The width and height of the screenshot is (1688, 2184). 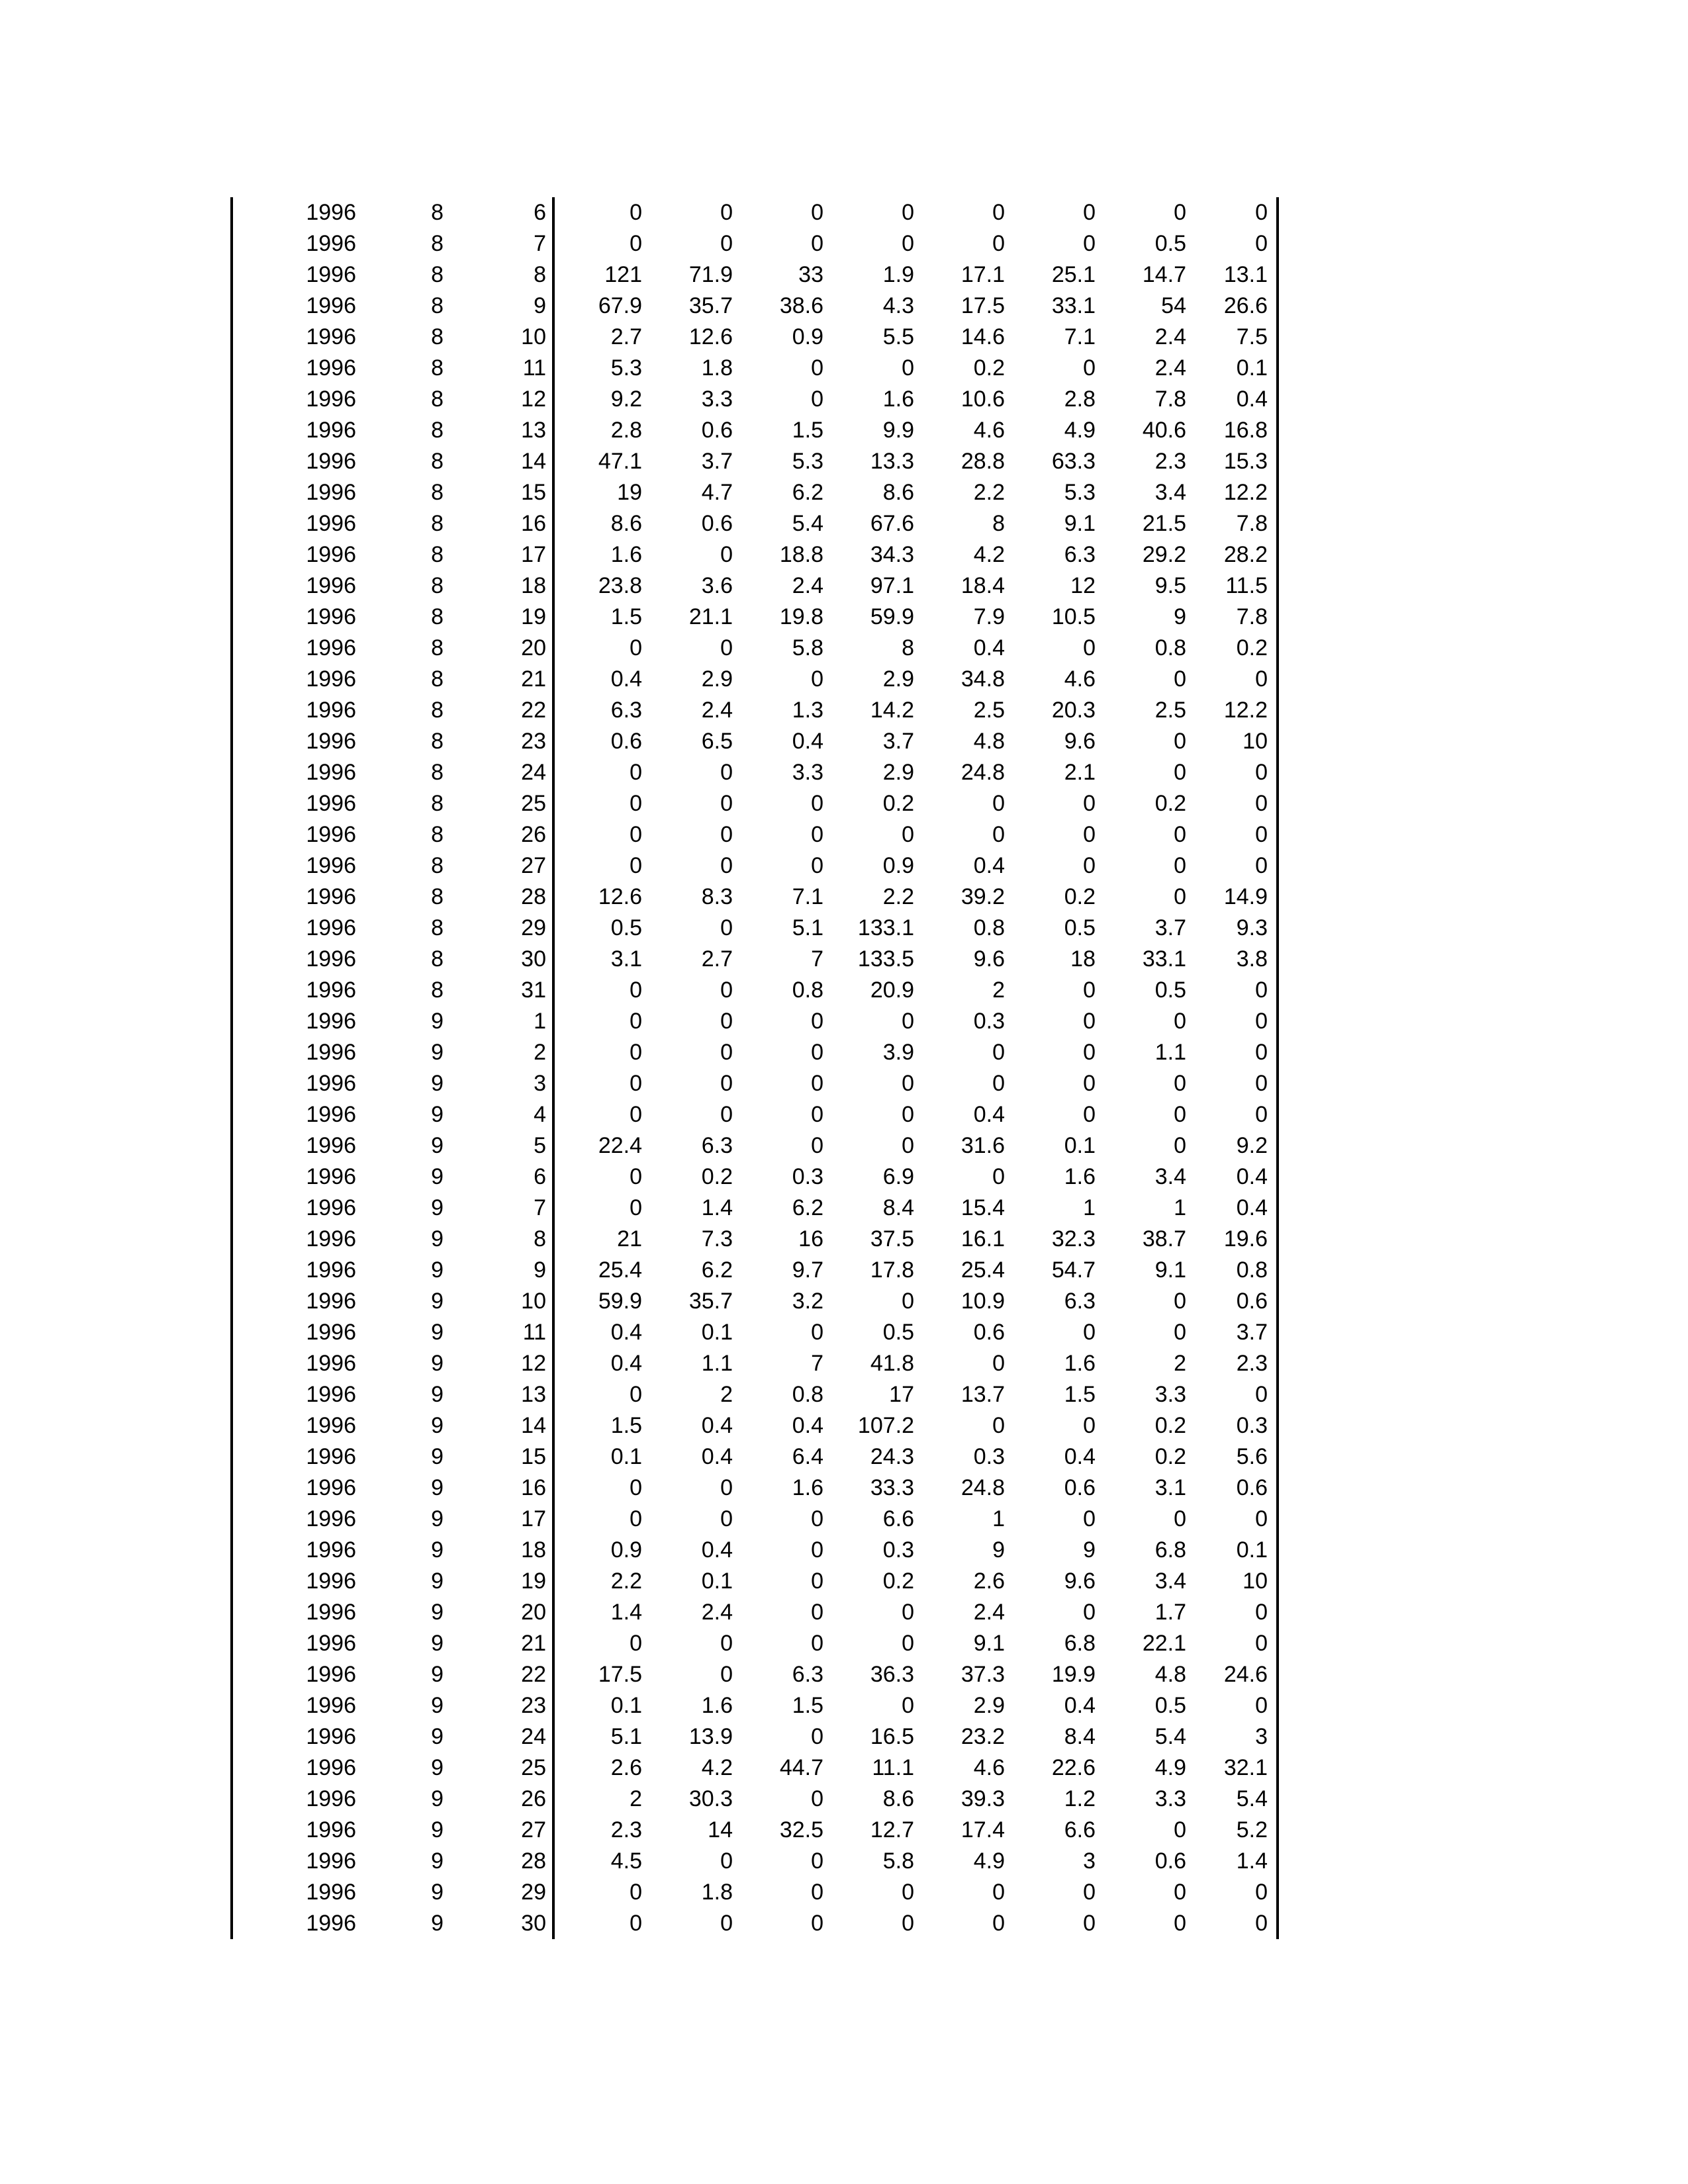 I want to click on value-cell: 4.8, so click(x=989, y=741).